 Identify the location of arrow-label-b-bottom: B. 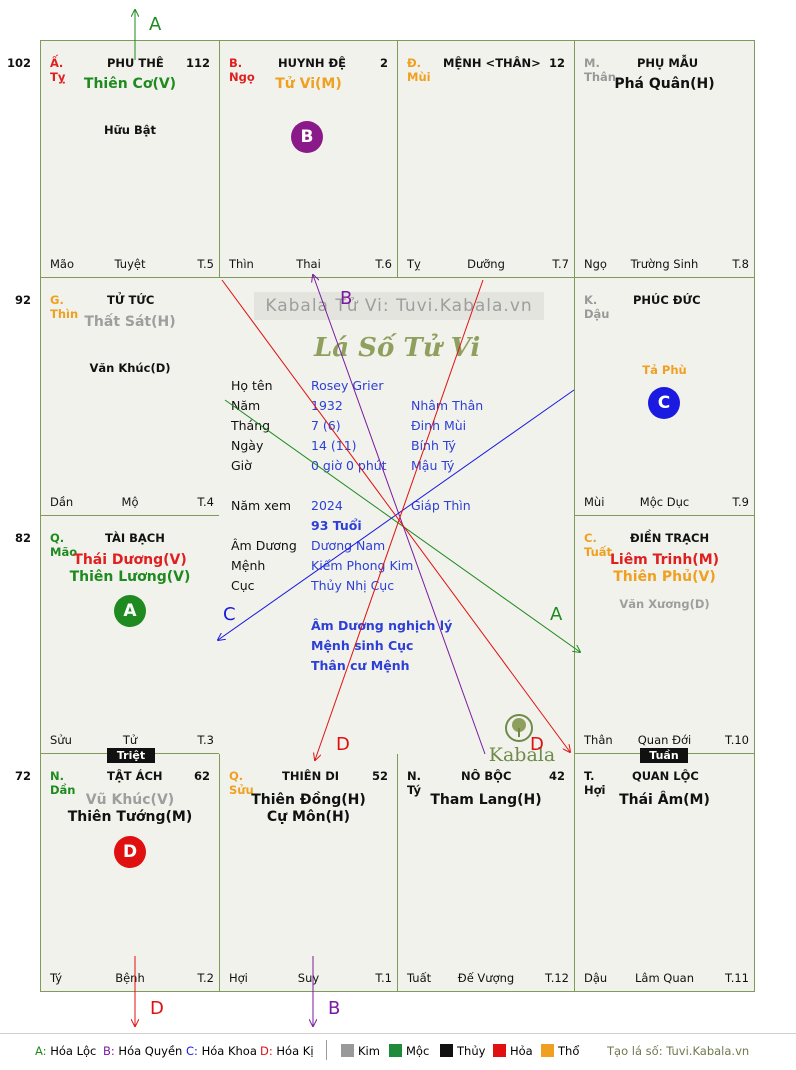
(334, 1008).